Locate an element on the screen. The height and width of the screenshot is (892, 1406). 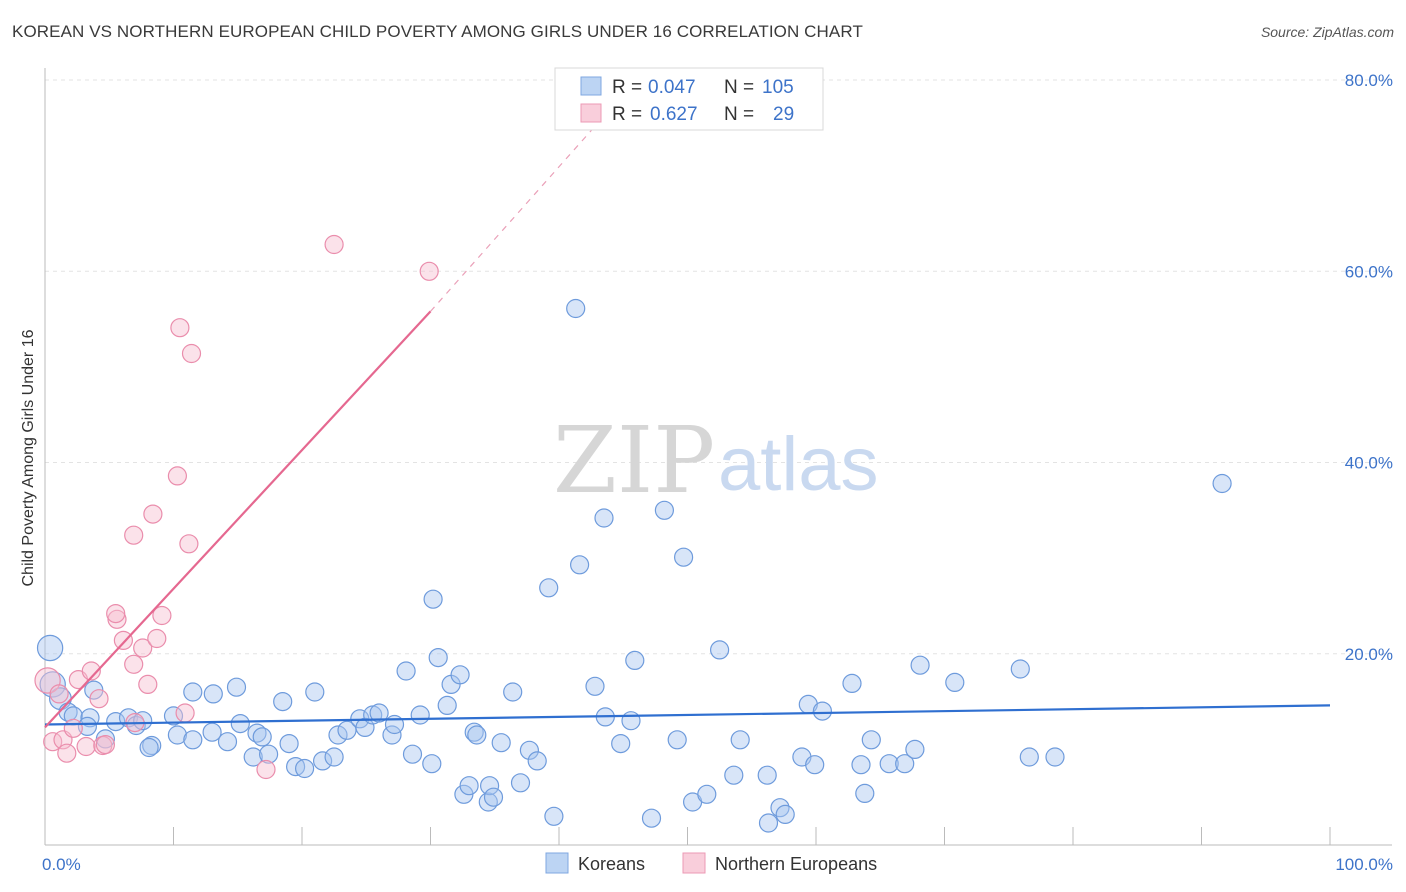
legend-r-value-koreans: 0.047 is located at coordinates (672, 87).